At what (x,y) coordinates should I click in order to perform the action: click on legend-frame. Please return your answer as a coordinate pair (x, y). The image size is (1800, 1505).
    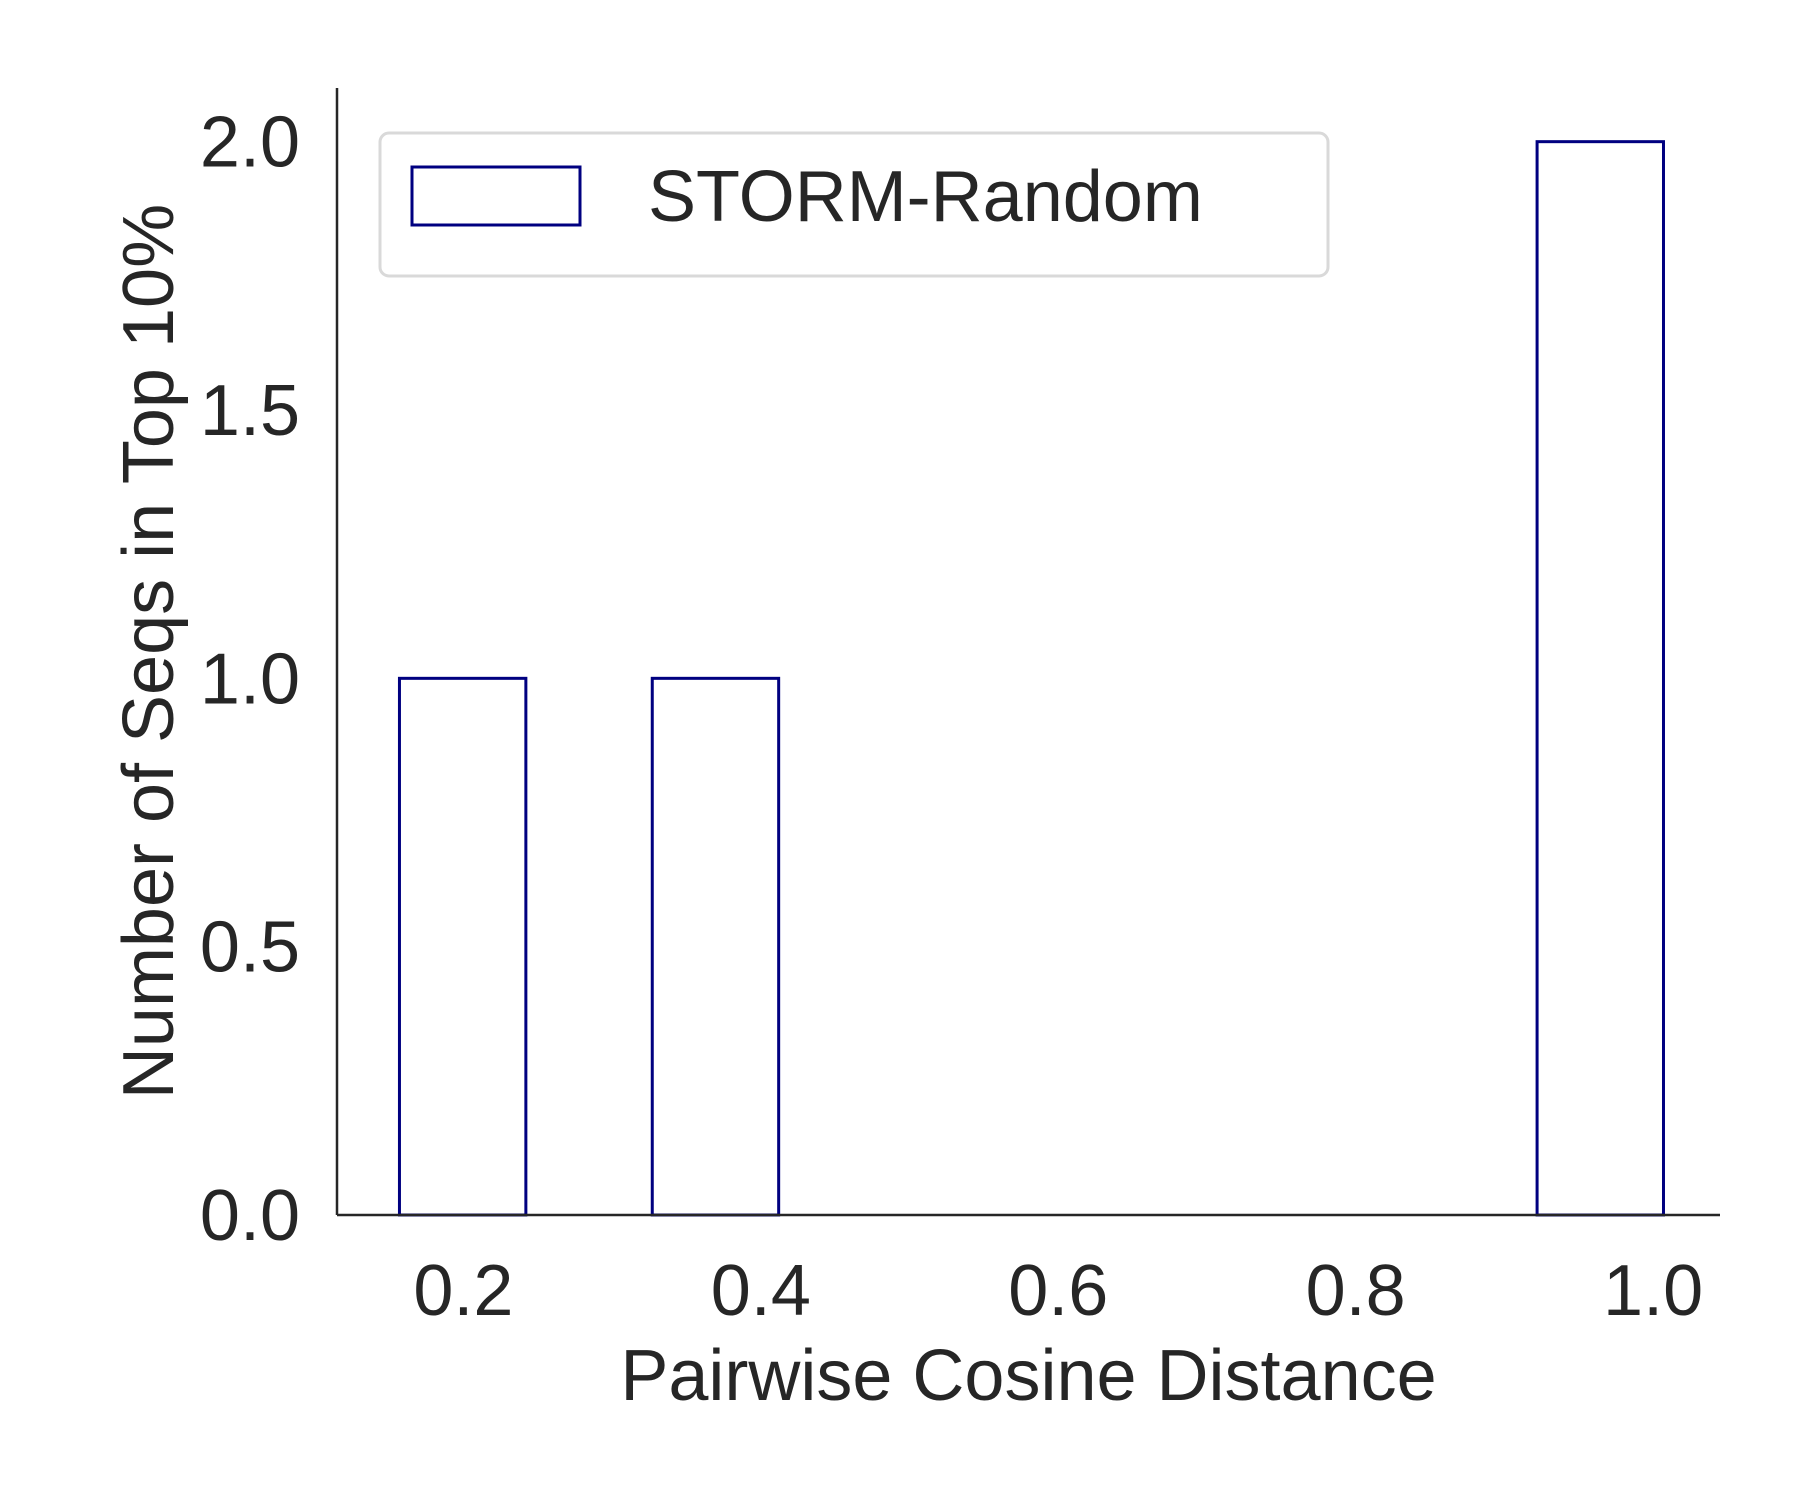
    Looking at the image, I should click on (854, 204).